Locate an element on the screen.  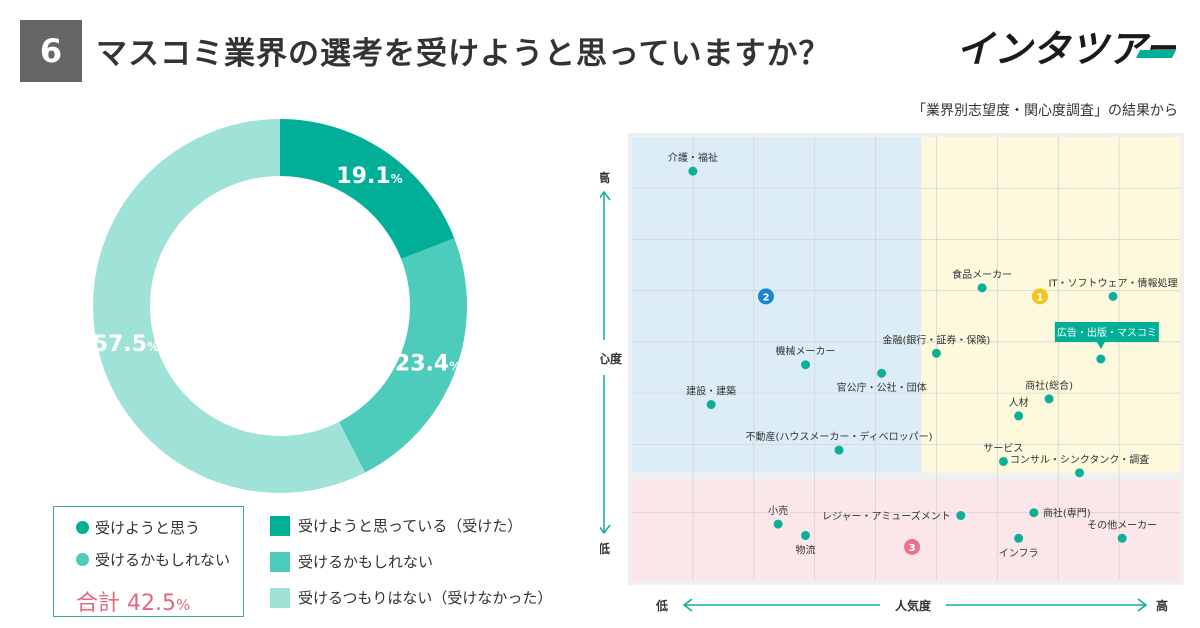
y-axis-arrowhead-up is located at coordinates (605, 195).